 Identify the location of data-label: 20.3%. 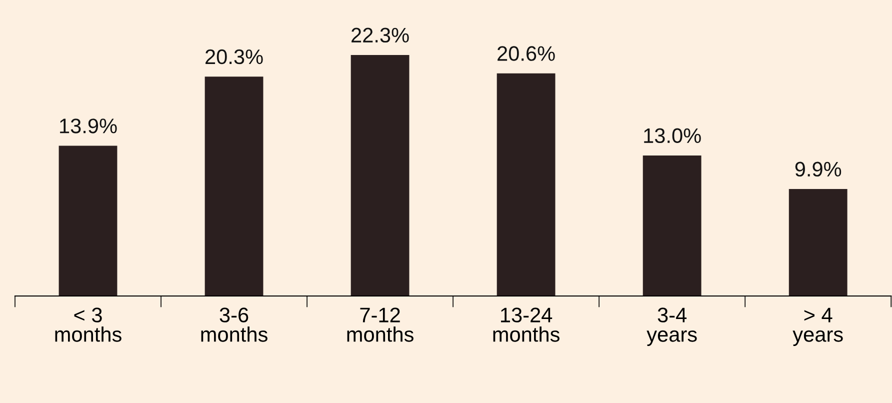
(234, 56).